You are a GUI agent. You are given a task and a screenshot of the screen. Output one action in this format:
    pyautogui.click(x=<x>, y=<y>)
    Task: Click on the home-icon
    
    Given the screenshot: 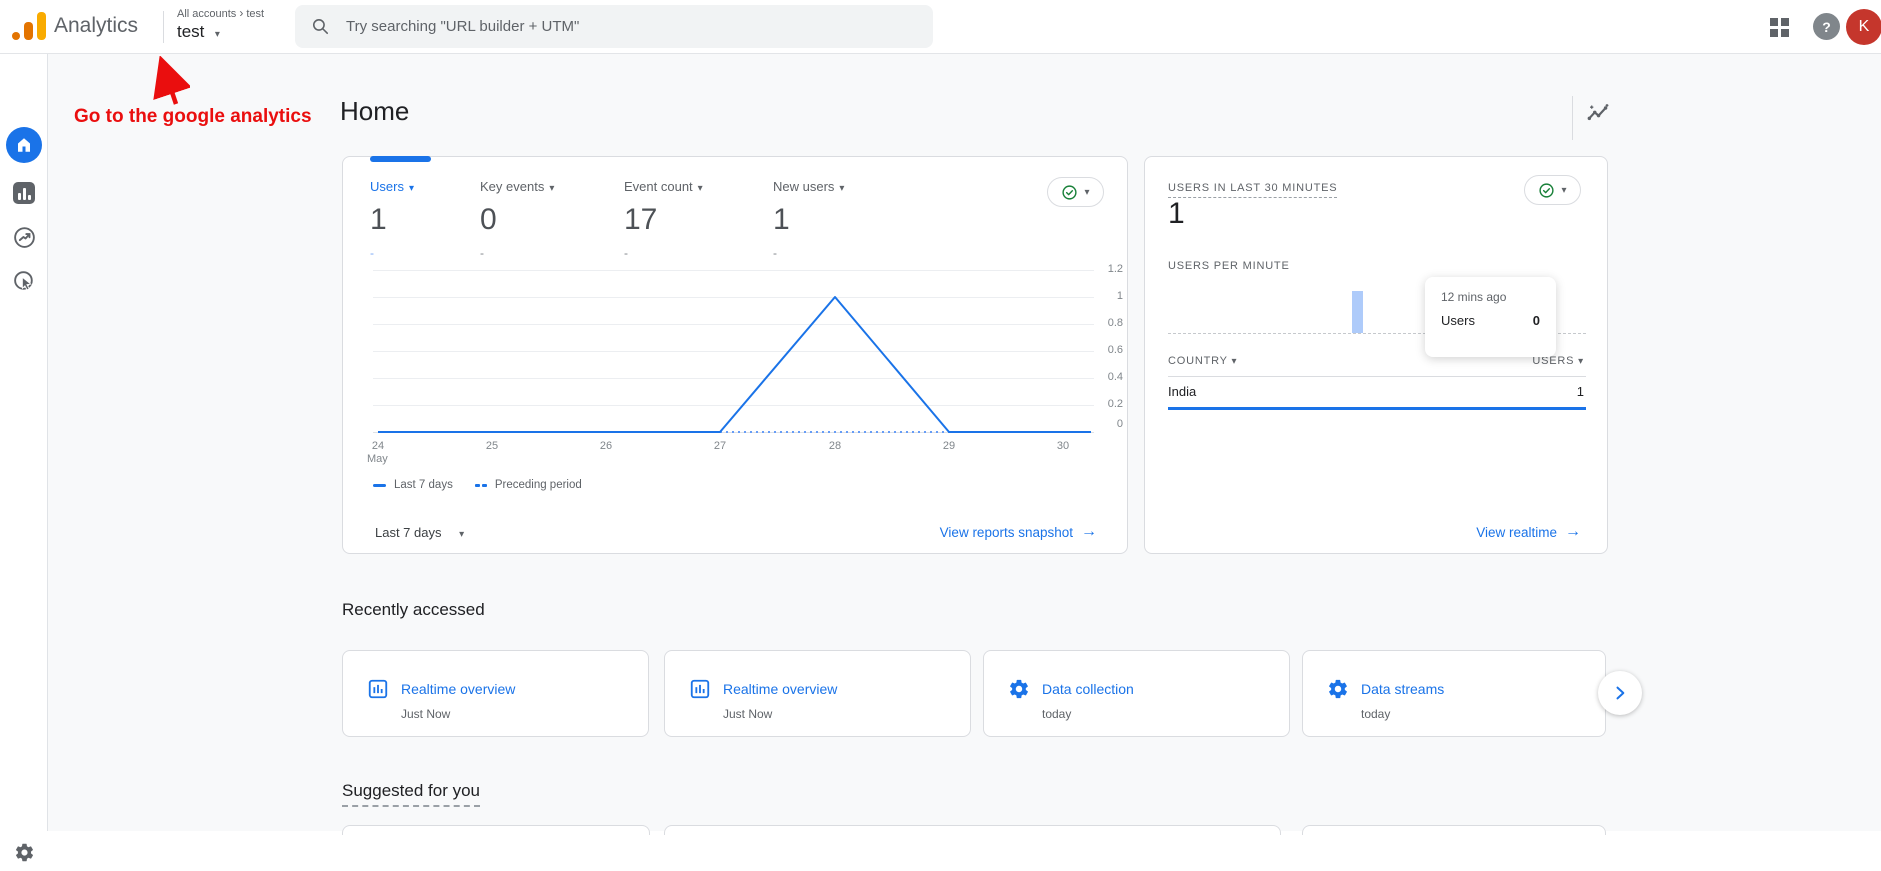 What is the action you would take?
    pyautogui.click(x=24, y=145)
    